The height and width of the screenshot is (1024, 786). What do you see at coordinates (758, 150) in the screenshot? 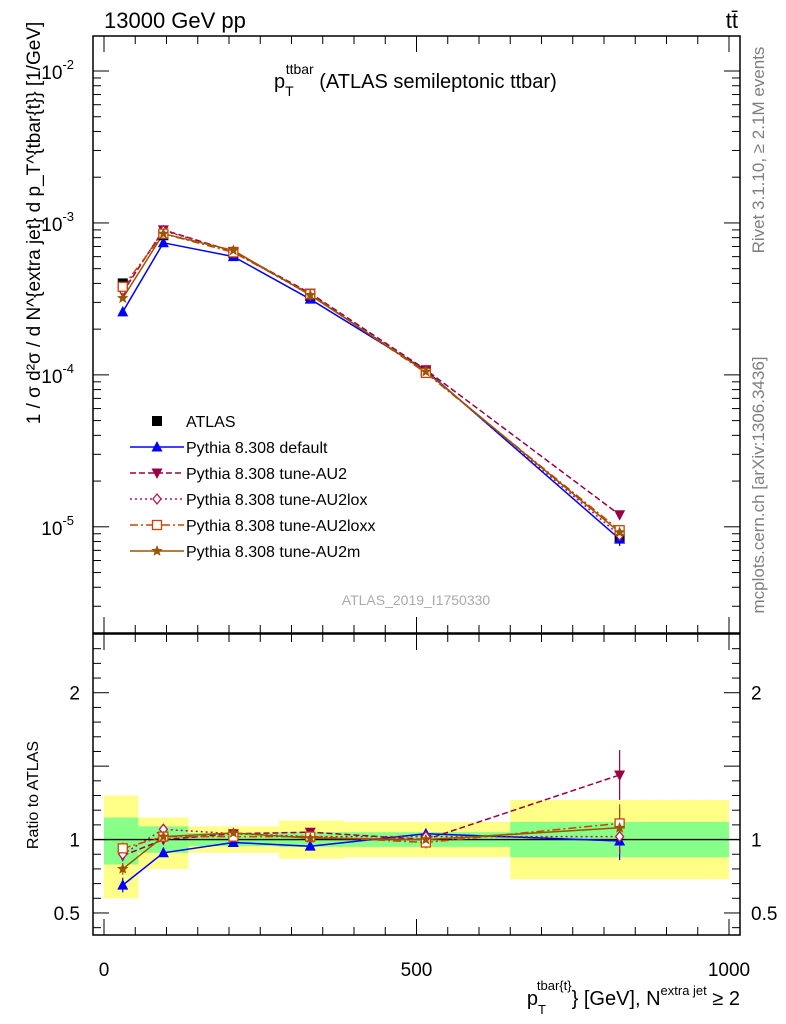
I see `rivet-label: Rivet 3.1.10, ≥ 2.1M events` at bounding box center [758, 150].